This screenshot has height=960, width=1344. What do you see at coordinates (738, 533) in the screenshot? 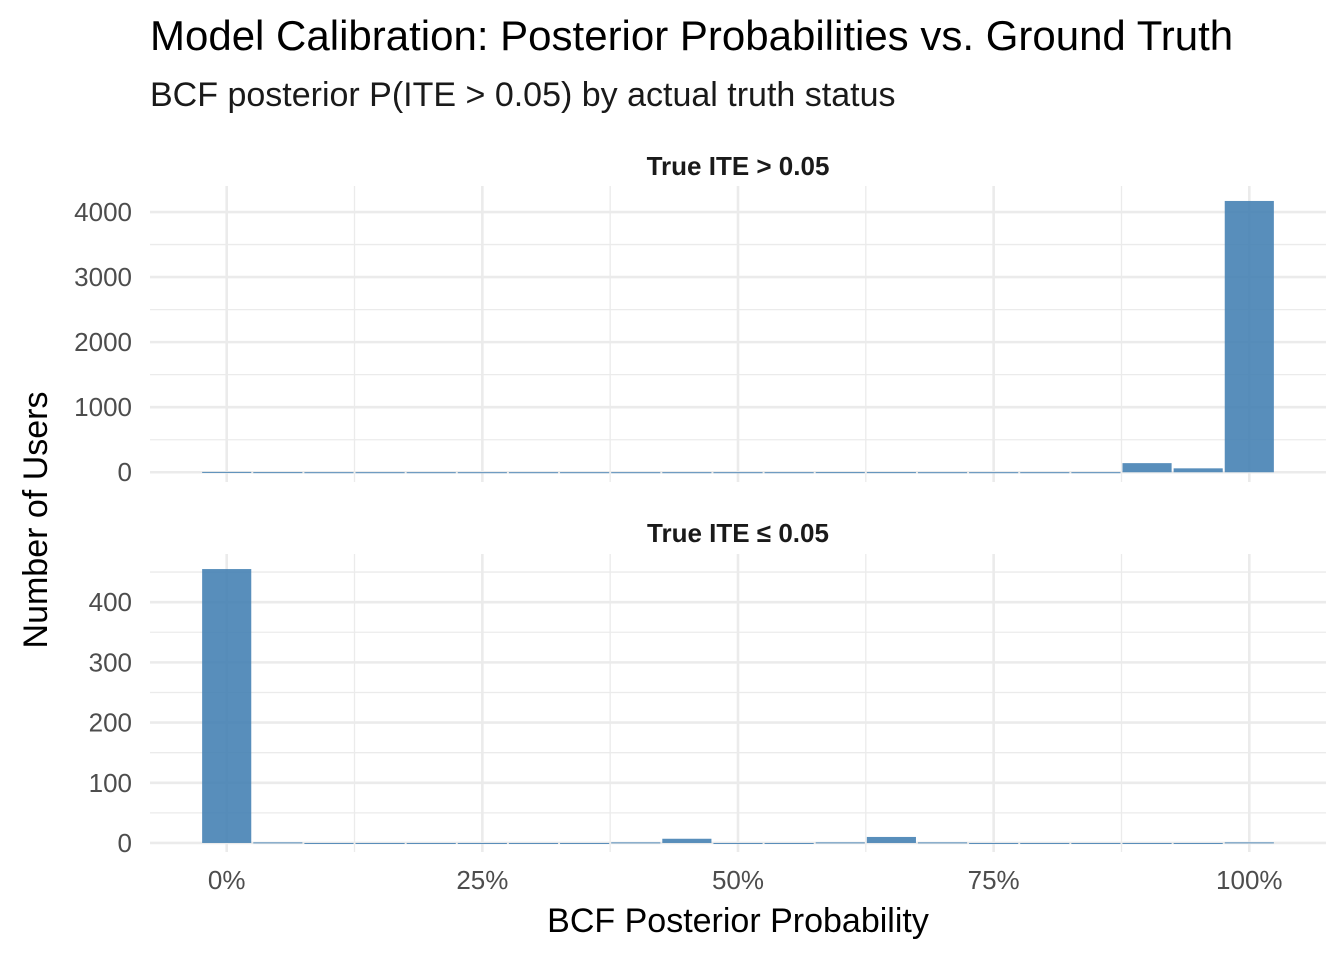
I see `panel-strip-label: True ITE ≤ 0.05` at bounding box center [738, 533].